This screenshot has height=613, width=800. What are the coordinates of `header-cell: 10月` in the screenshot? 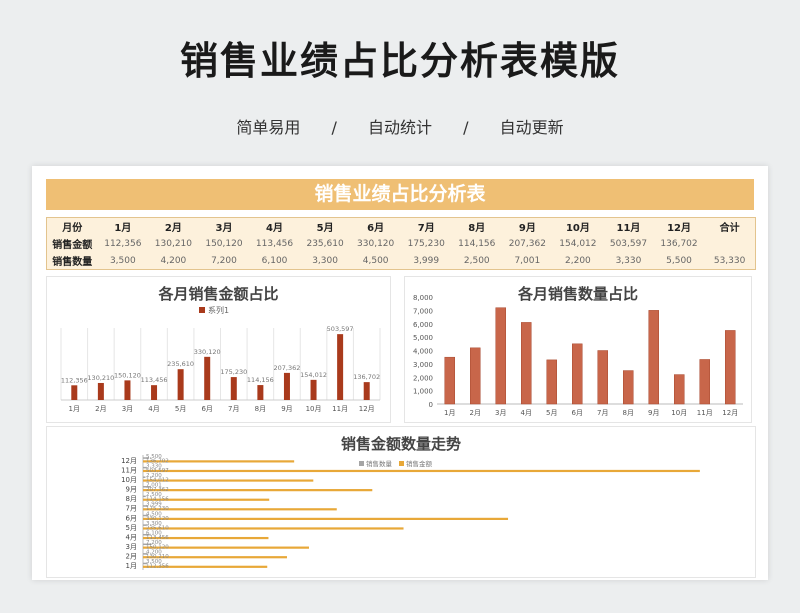 It's located at (577, 228).